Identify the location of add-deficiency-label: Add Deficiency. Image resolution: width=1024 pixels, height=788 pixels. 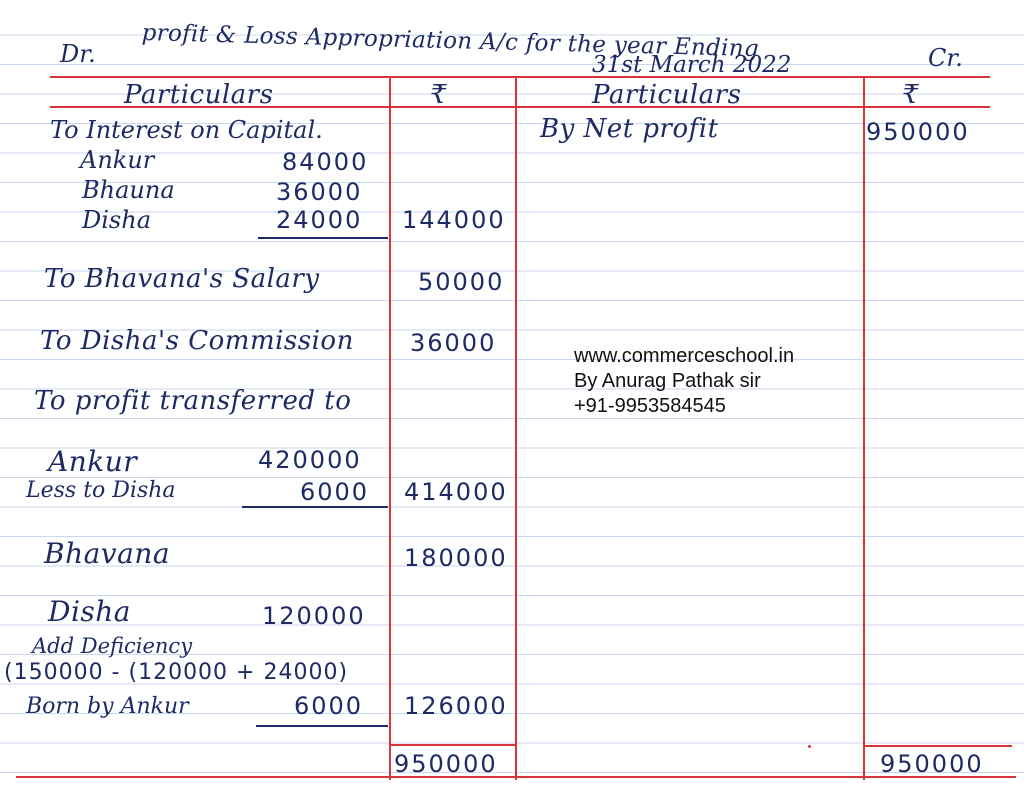
(112, 646).